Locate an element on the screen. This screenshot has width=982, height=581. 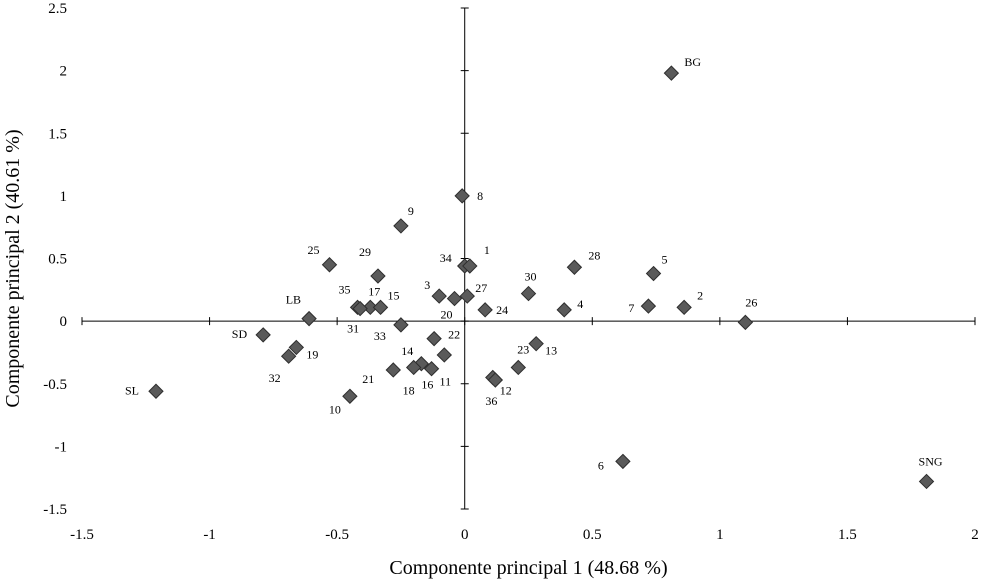
x-tick-label: 1.5 is located at coordinates (847, 535).